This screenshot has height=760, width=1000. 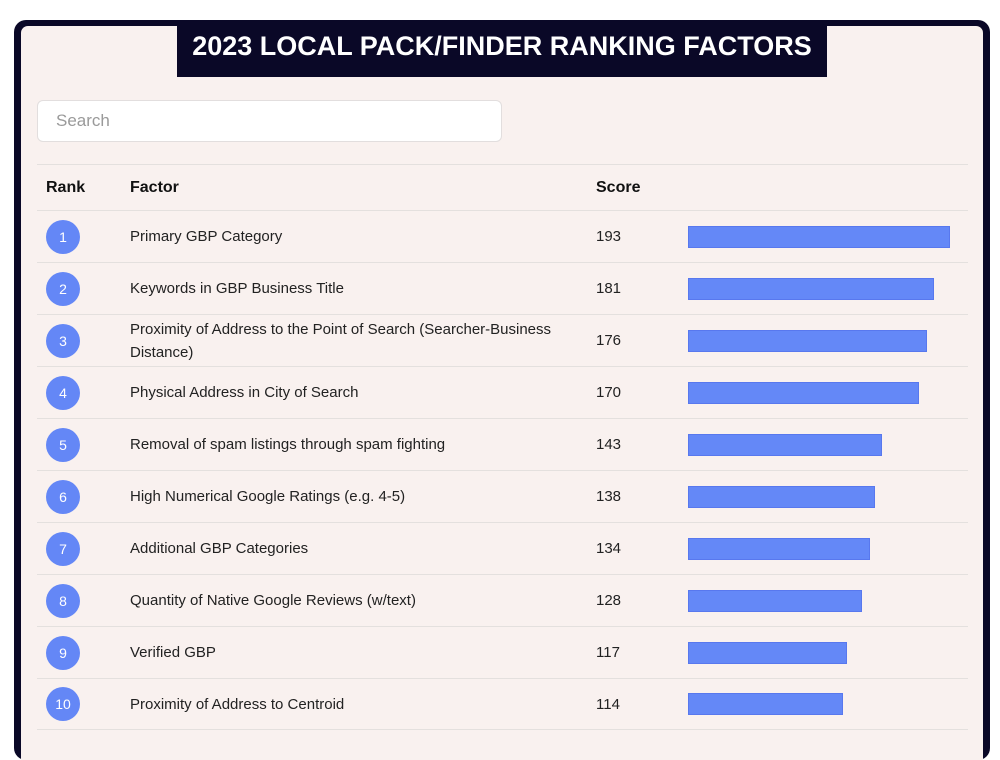 What do you see at coordinates (502, 187) in the screenshot?
I see `table-header: Rank Factor Score` at bounding box center [502, 187].